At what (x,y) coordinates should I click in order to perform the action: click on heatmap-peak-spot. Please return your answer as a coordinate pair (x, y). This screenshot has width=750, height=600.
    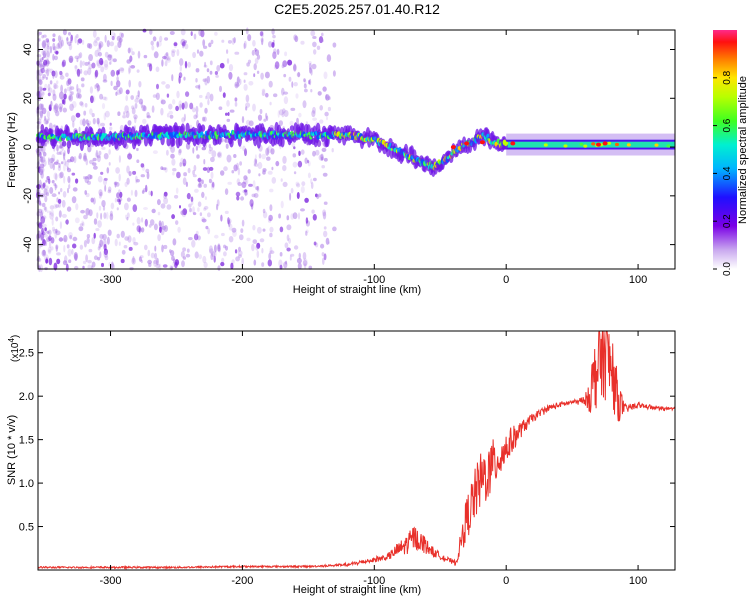
    Looking at the image, I should click on (605, 143).